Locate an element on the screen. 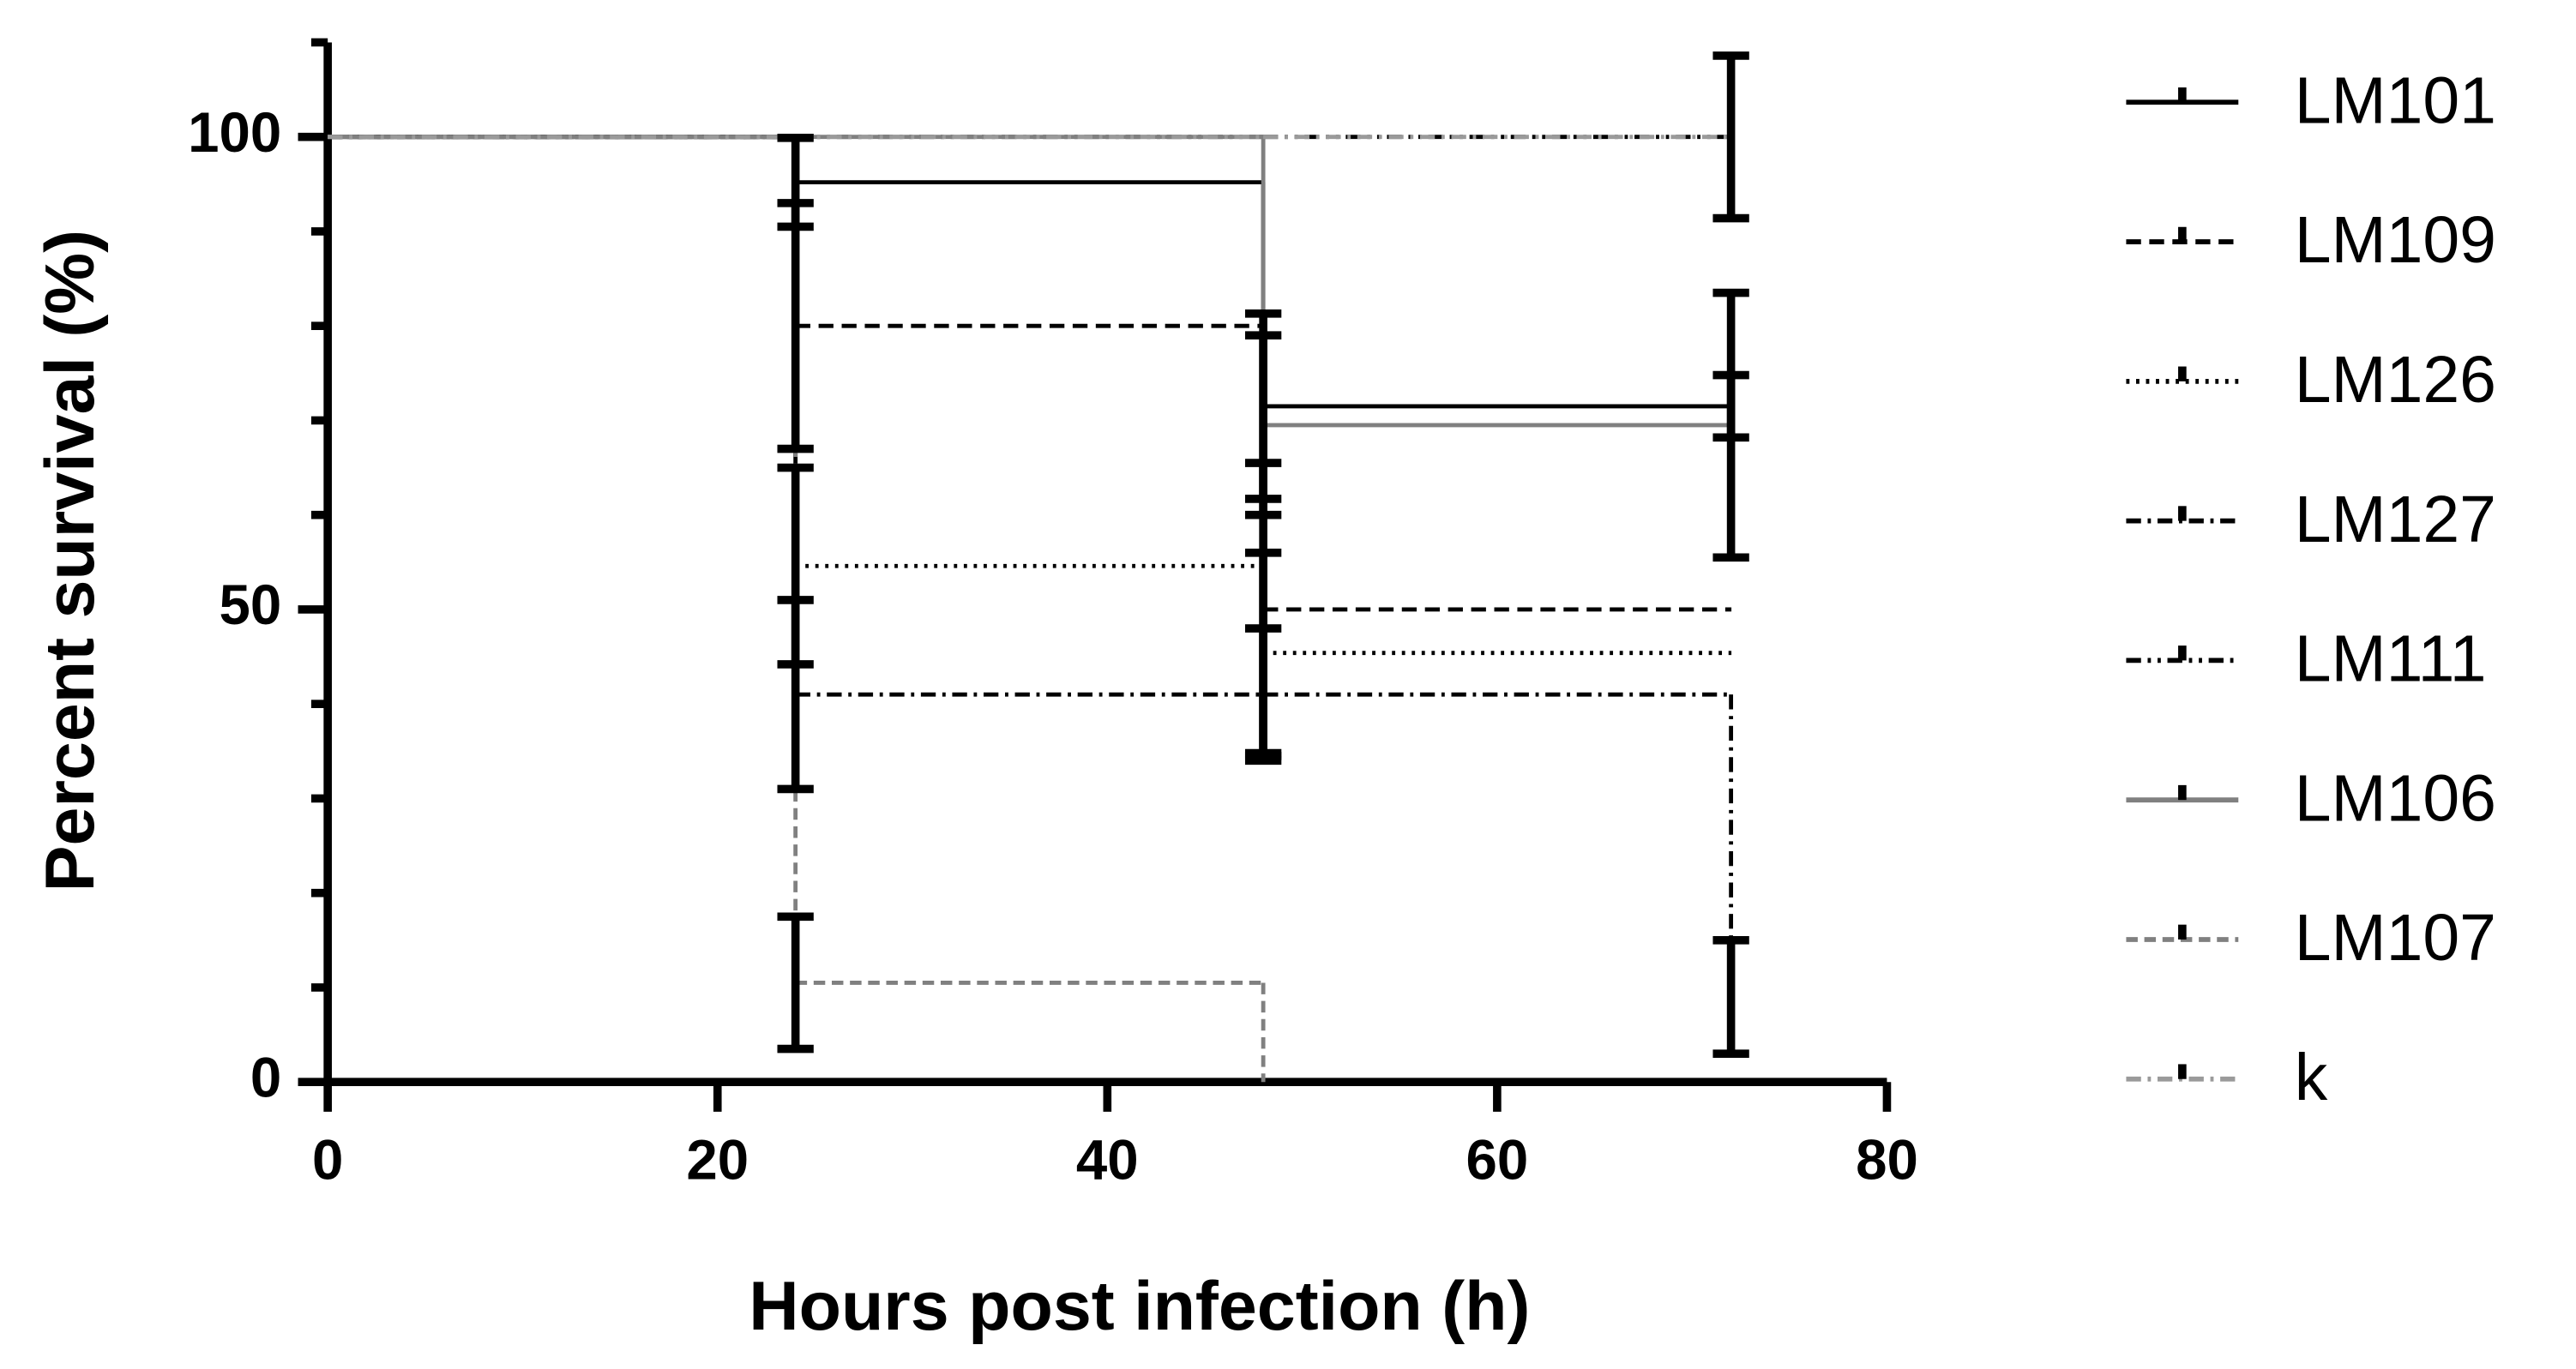 The width and height of the screenshot is (2576, 1369). x-tick-label: 20 is located at coordinates (717, 1160).